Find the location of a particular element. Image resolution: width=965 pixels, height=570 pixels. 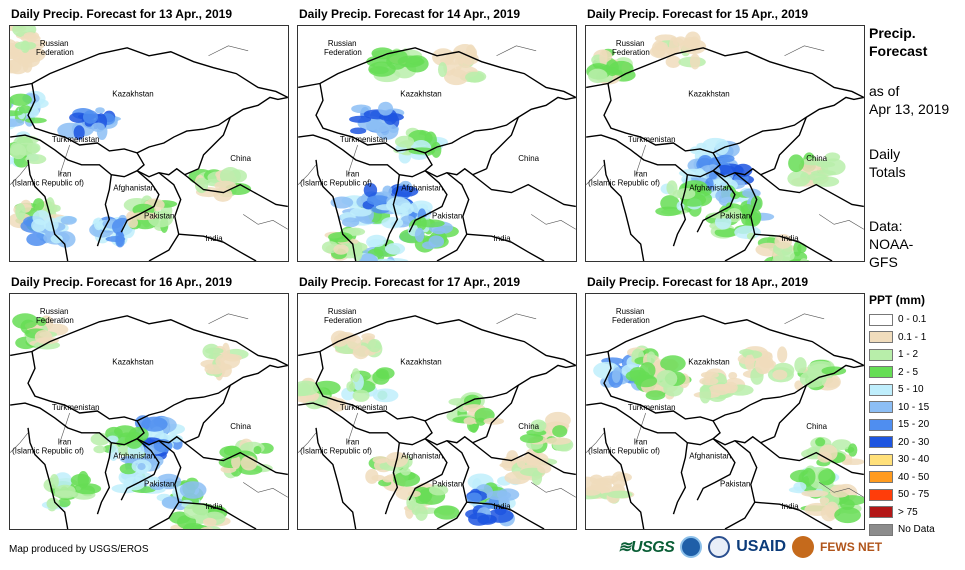

data-source-text: Data: NOAA- GFS is located at coordinates (891, 244).